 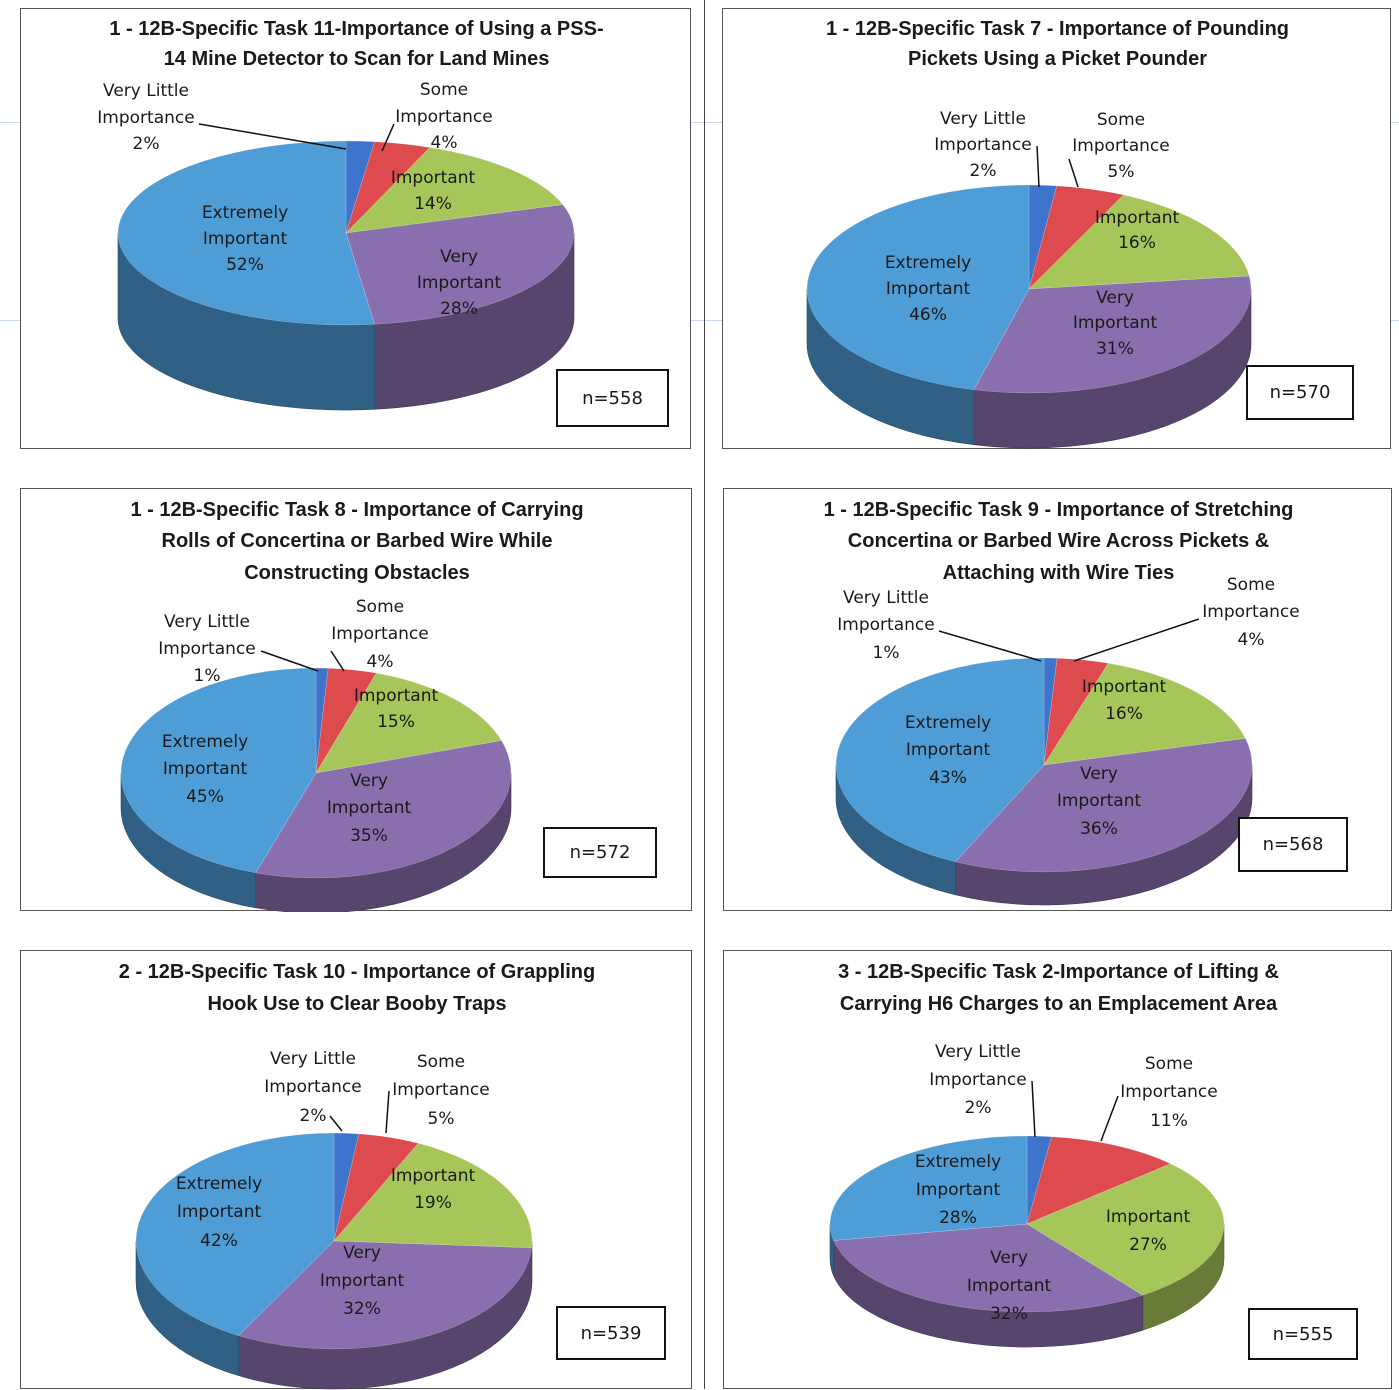 I want to click on data-label-pct: 28%, so click(x=958, y=1218).